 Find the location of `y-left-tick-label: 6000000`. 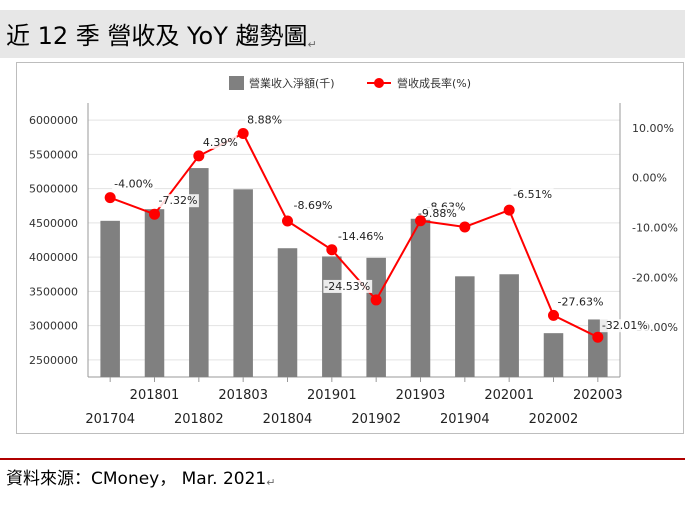

y-left-tick-label: 6000000 is located at coordinates (53, 120).